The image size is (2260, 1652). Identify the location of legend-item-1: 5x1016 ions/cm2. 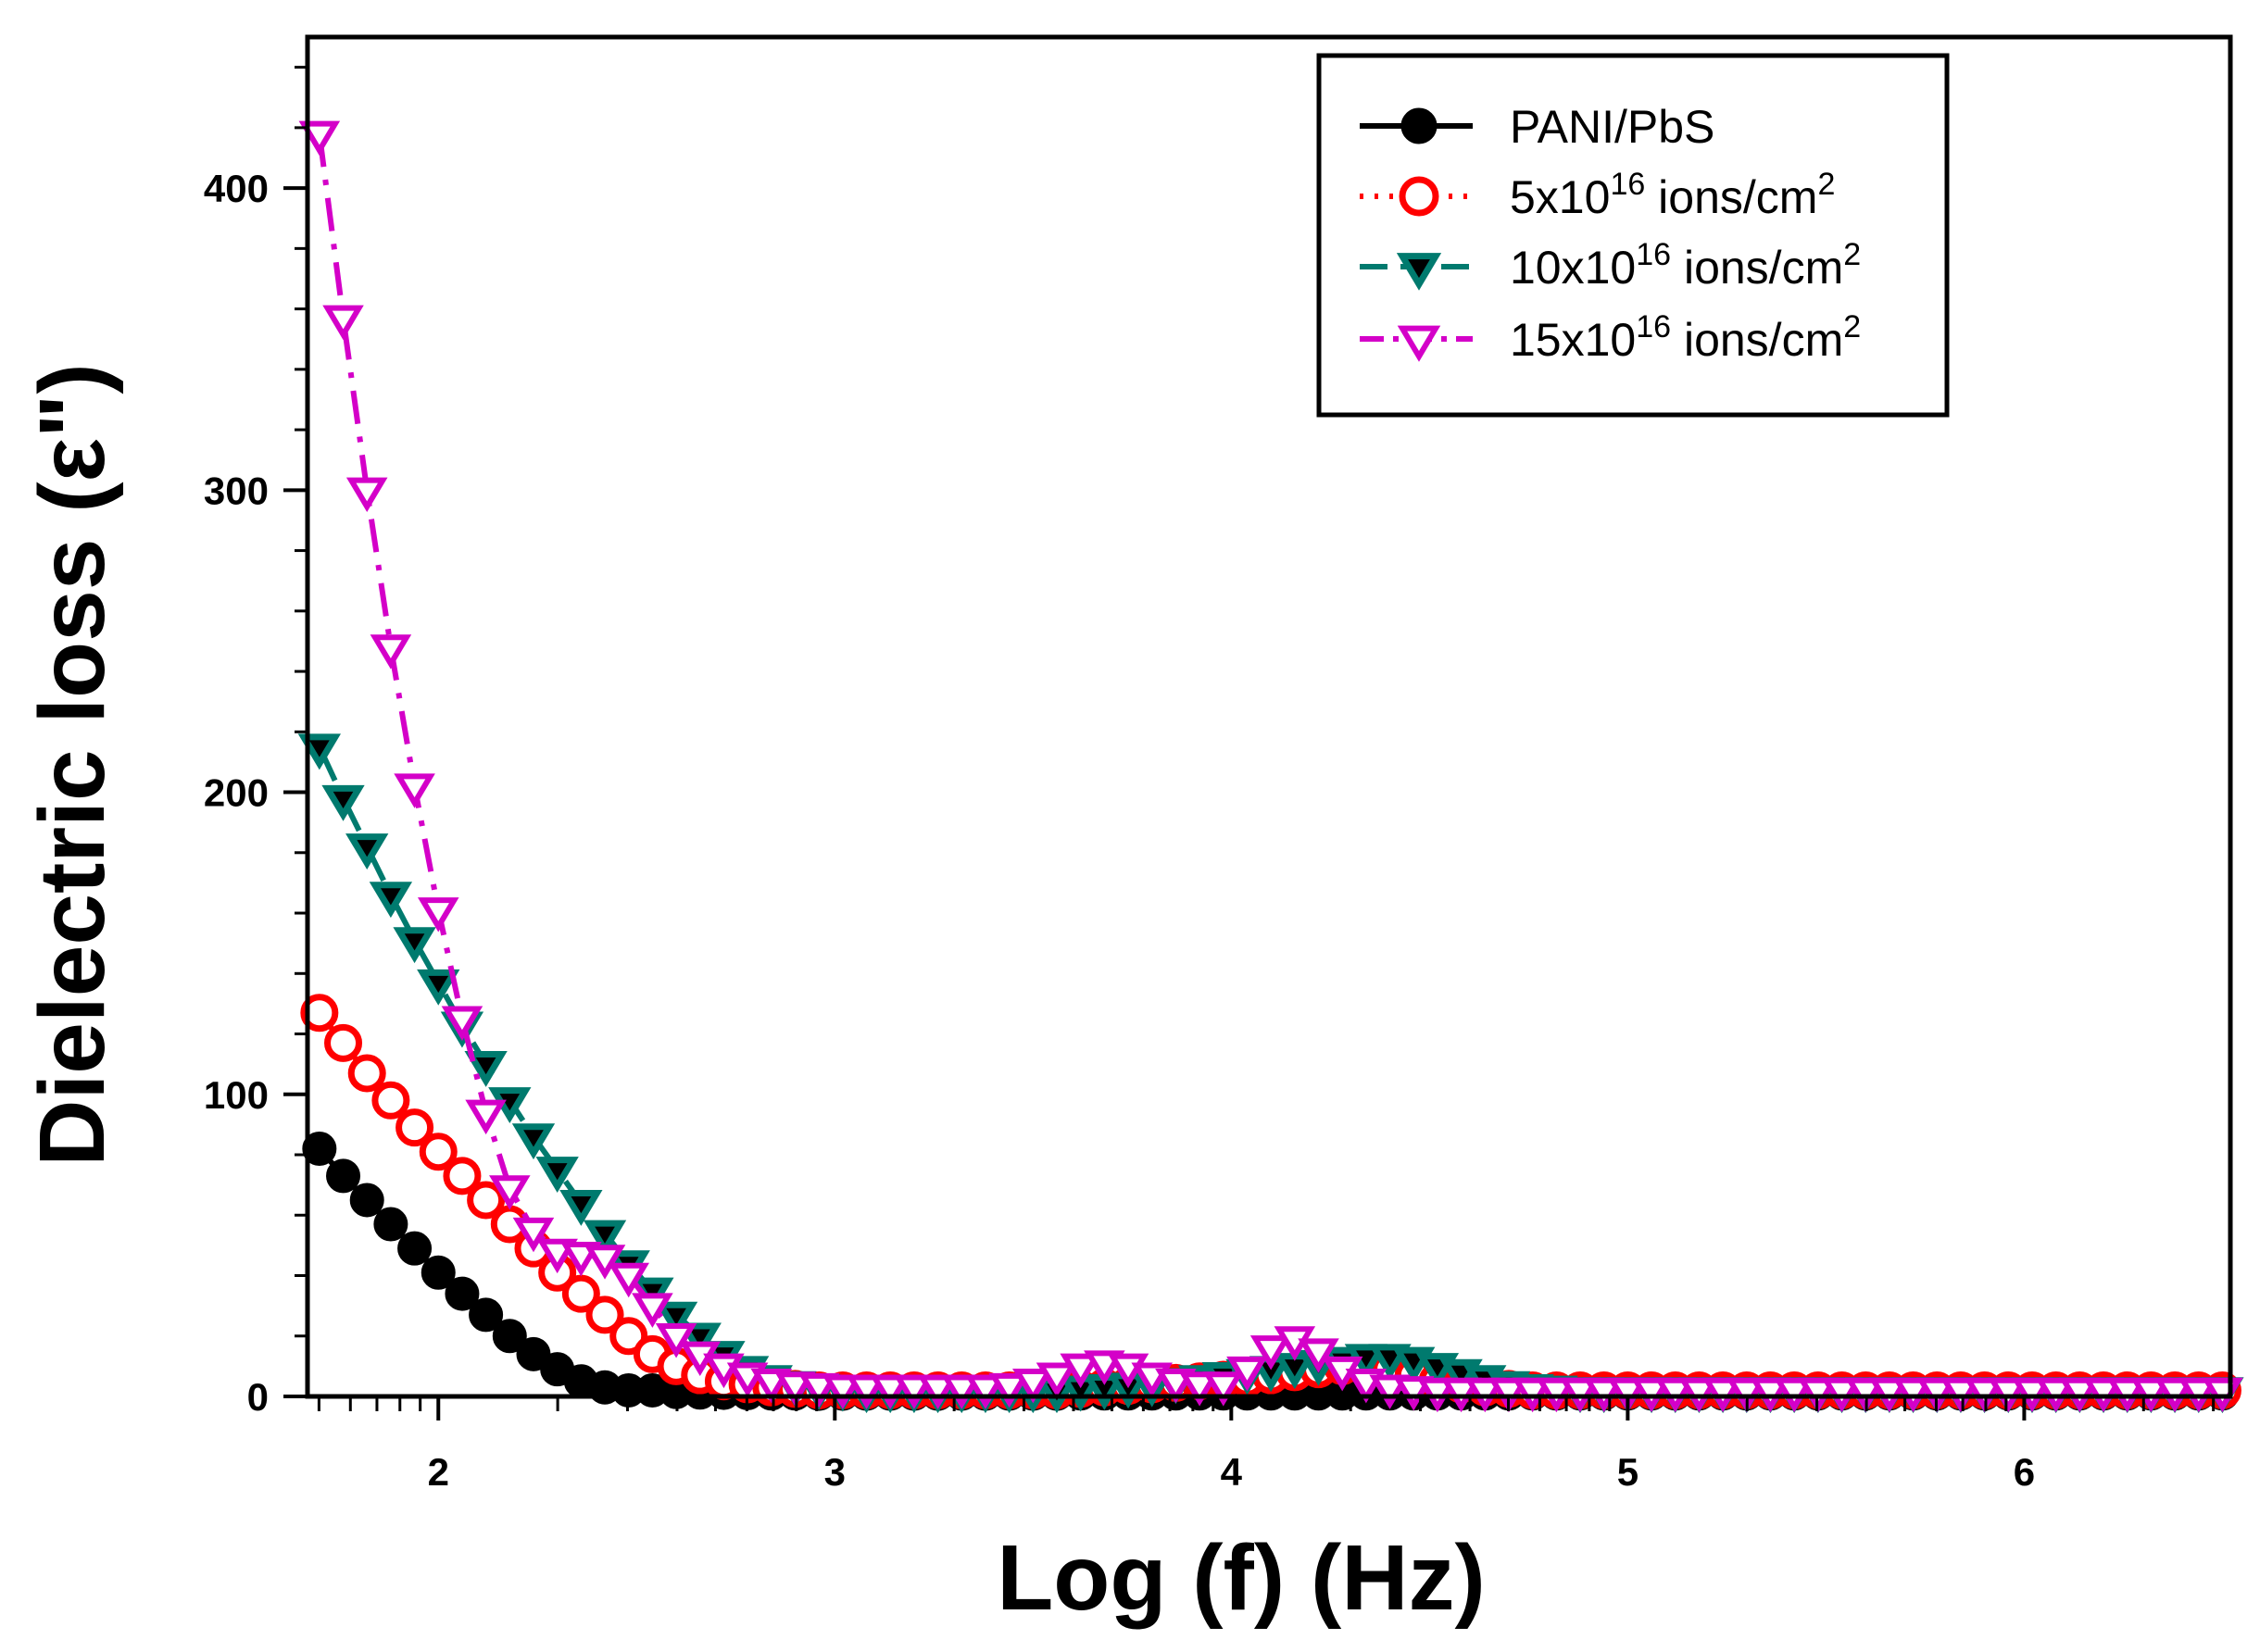
(1597, 195).